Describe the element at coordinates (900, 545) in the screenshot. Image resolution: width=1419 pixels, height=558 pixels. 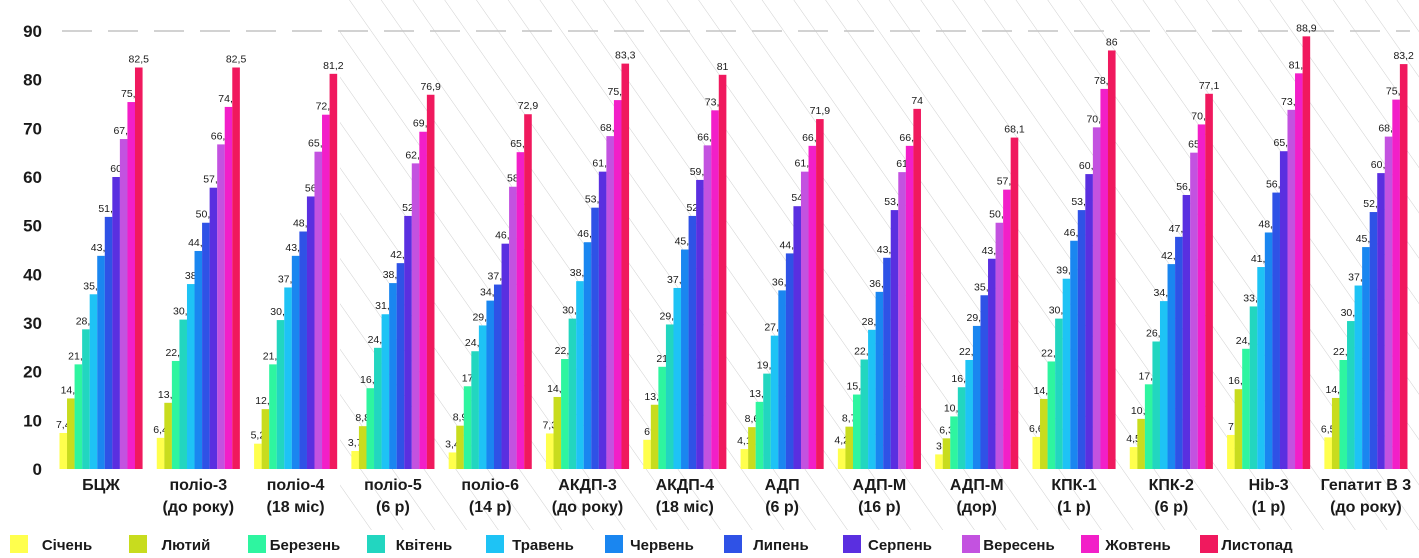
I see `legend-label: Серпень` at that location.